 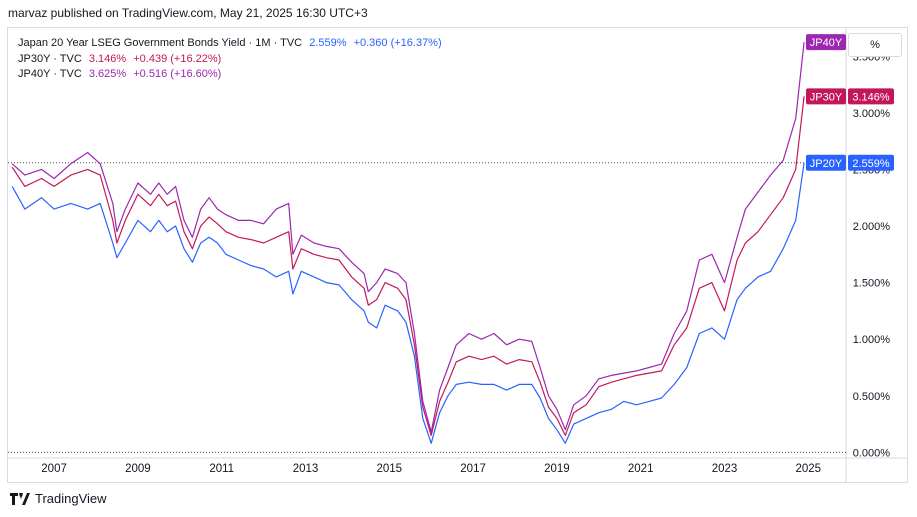 I want to click on x-tick-label: 2011, so click(x=221, y=469).